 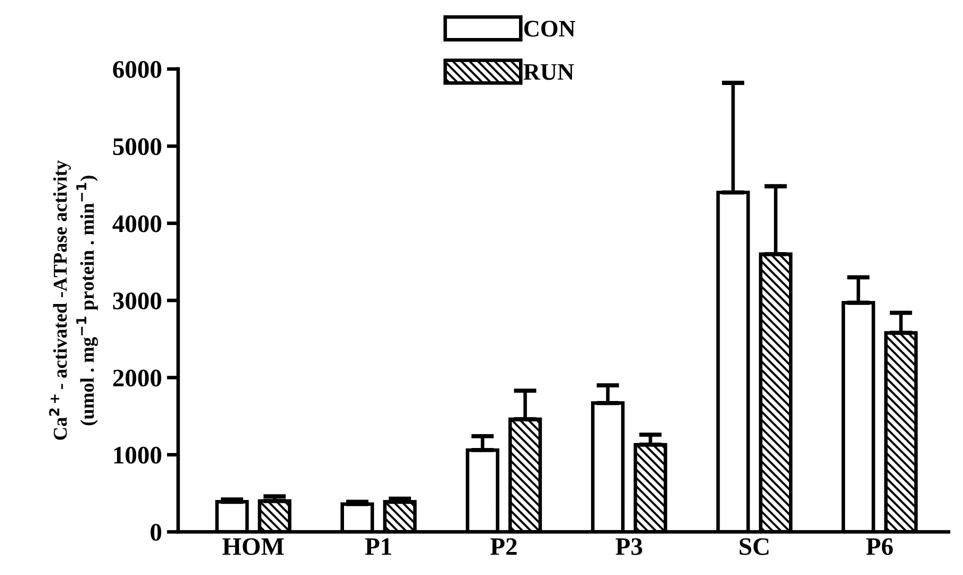 I want to click on x-tick-label: SC, so click(x=754, y=547).